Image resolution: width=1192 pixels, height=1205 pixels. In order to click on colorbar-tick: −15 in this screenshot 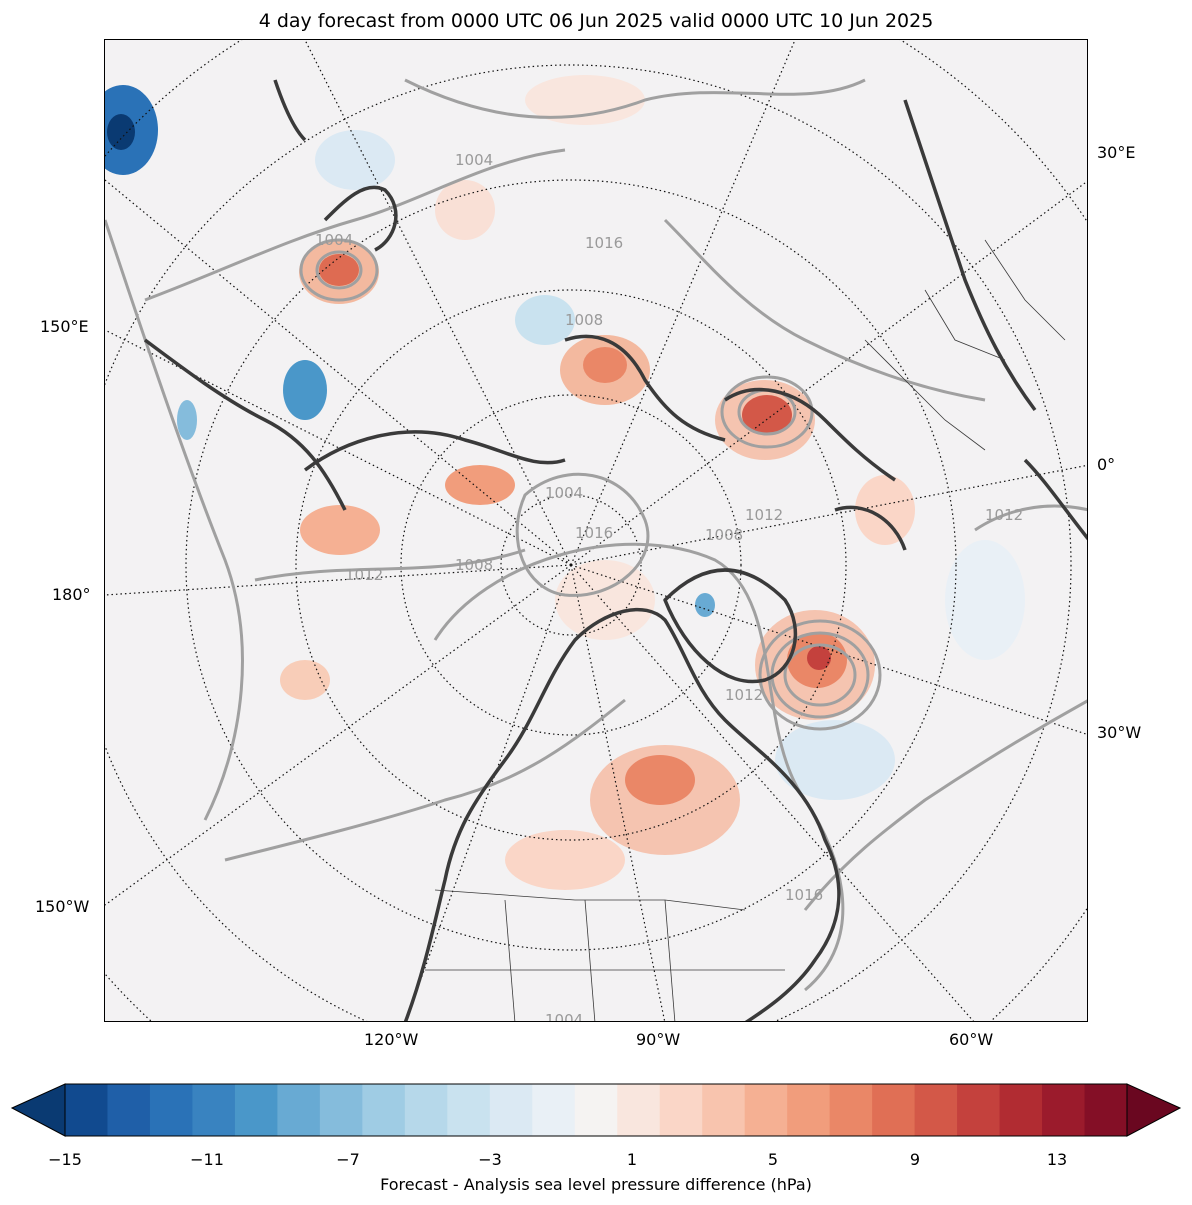, I will do `click(65, 1159)`.